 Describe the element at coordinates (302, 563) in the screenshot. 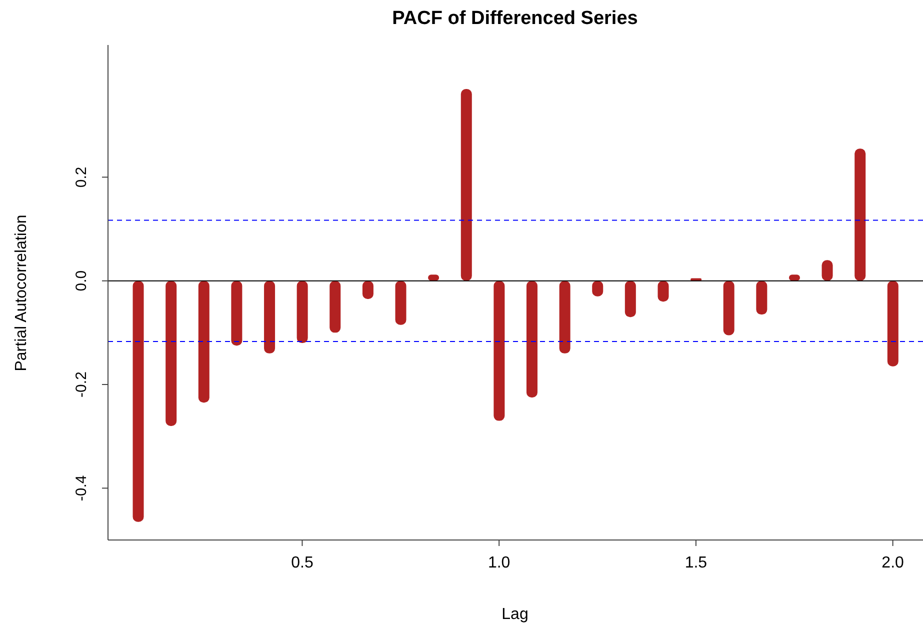

I see `x-tick-label: 0.5` at that location.